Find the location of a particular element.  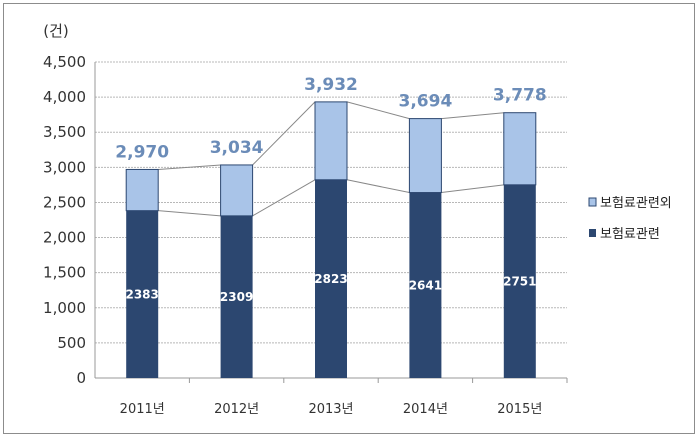

y-tick-label: 2,000 is located at coordinates (64, 238).